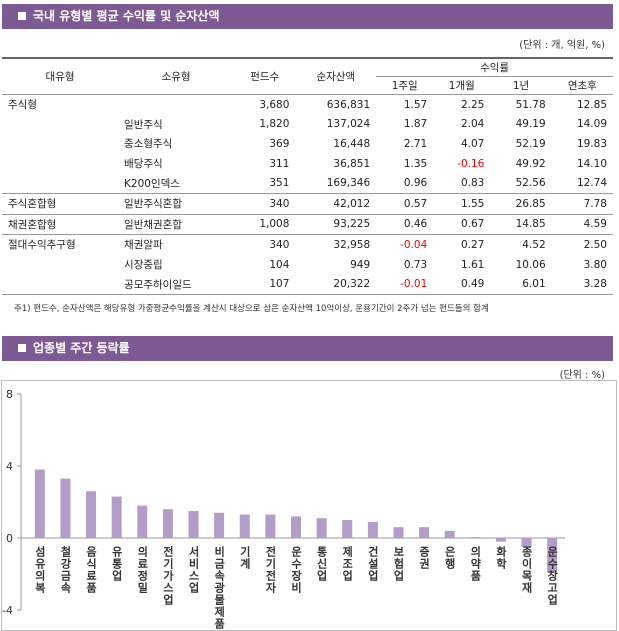 The height and width of the screenshot is (631, 619). Describe the element at coordinates (582, 85) in the screenshot. I see `column-header: 연초후` at that location.